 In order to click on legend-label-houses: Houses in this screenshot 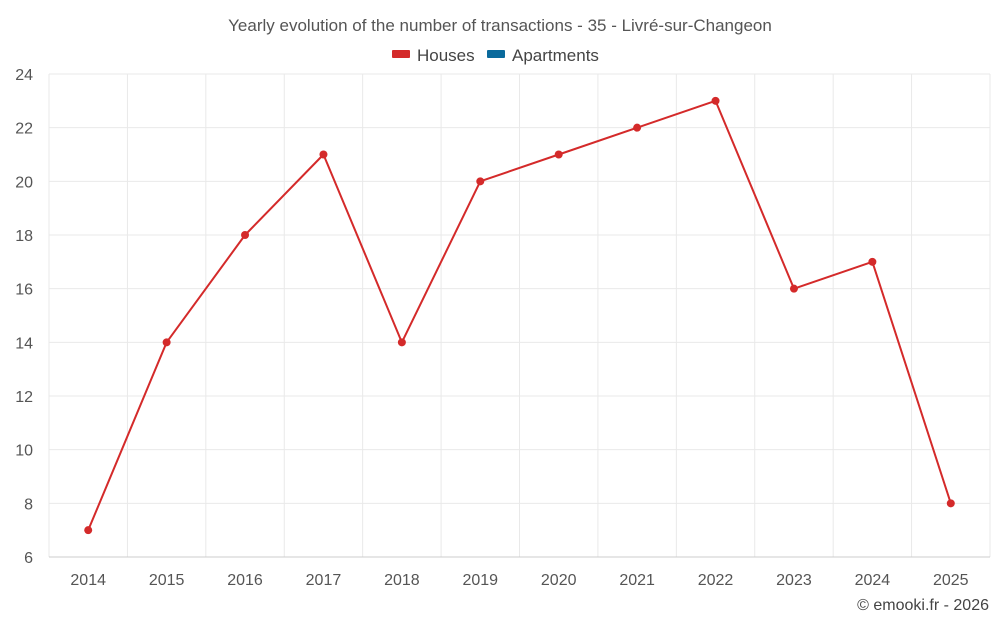, I will do `click(446, 55)`.